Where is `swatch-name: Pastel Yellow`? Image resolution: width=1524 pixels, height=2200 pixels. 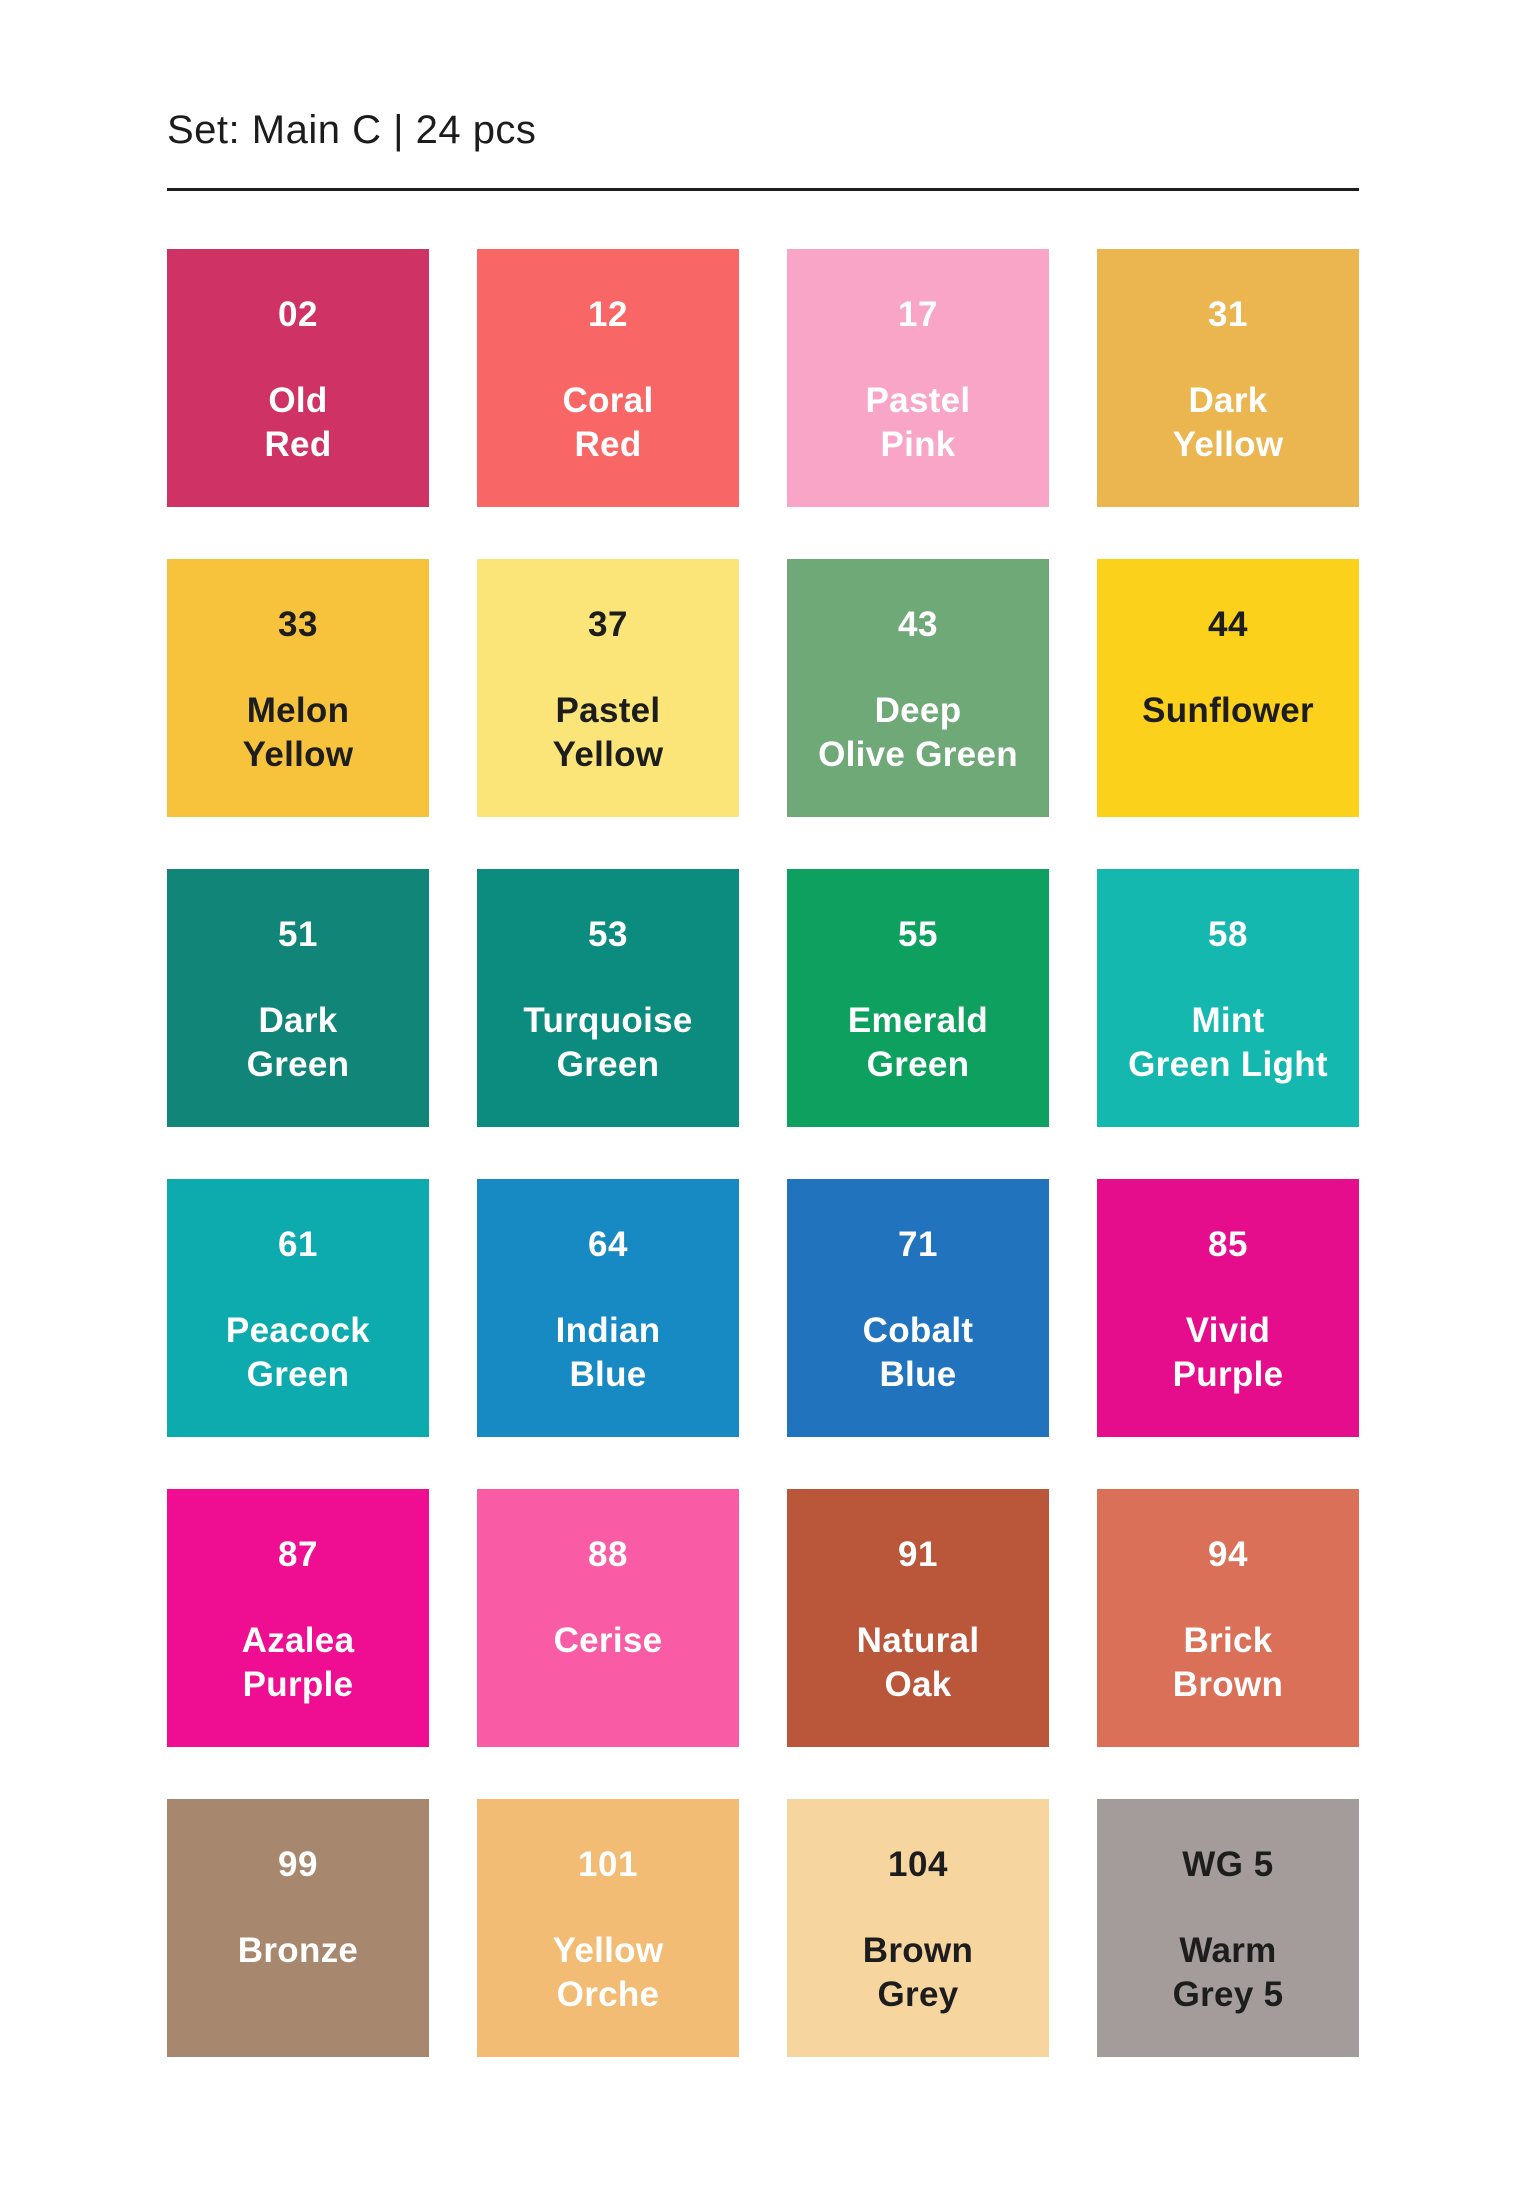
swatch-name: Pastel Yellow is located at coordinates (608, 732).